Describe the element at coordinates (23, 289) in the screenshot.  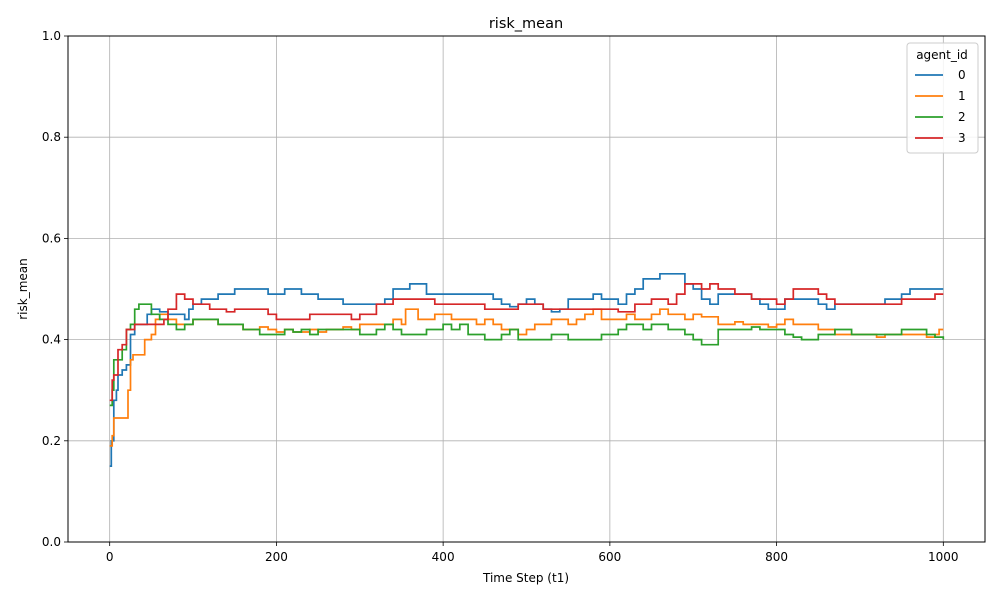
I see `y-axis-label: risk_mean` at that location.